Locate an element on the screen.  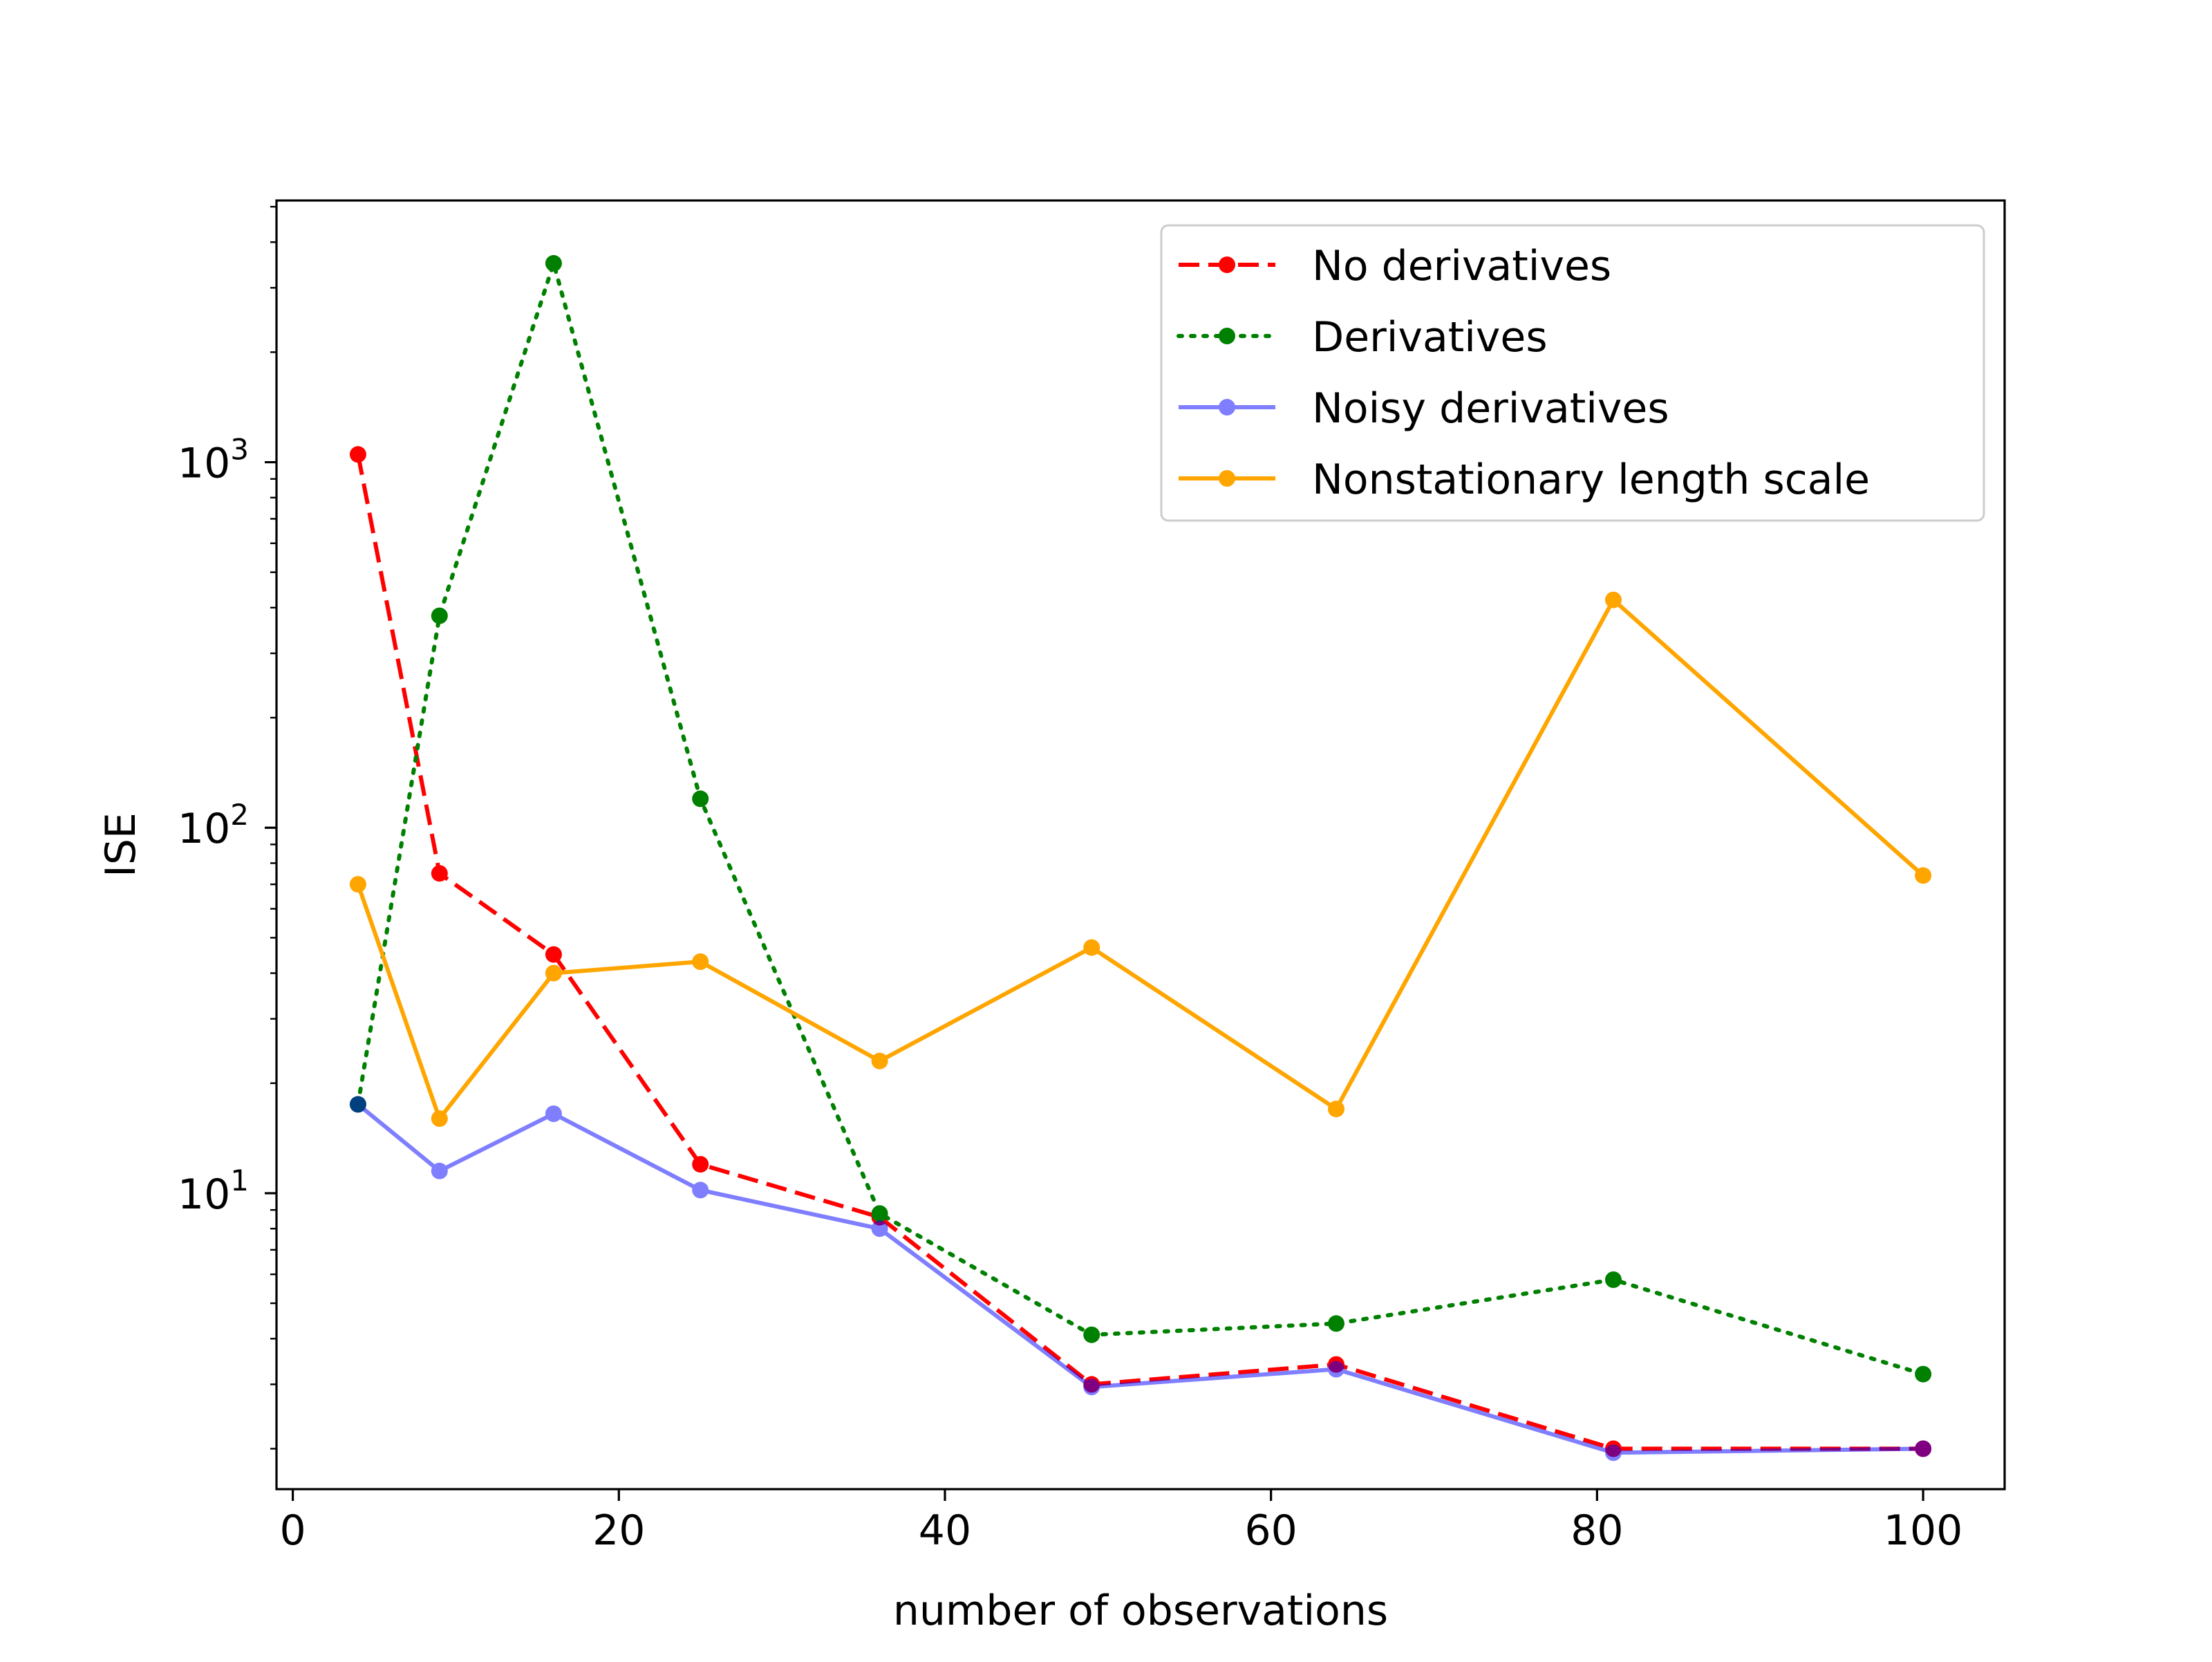
legend-box is located at coordinates (1572, 373).